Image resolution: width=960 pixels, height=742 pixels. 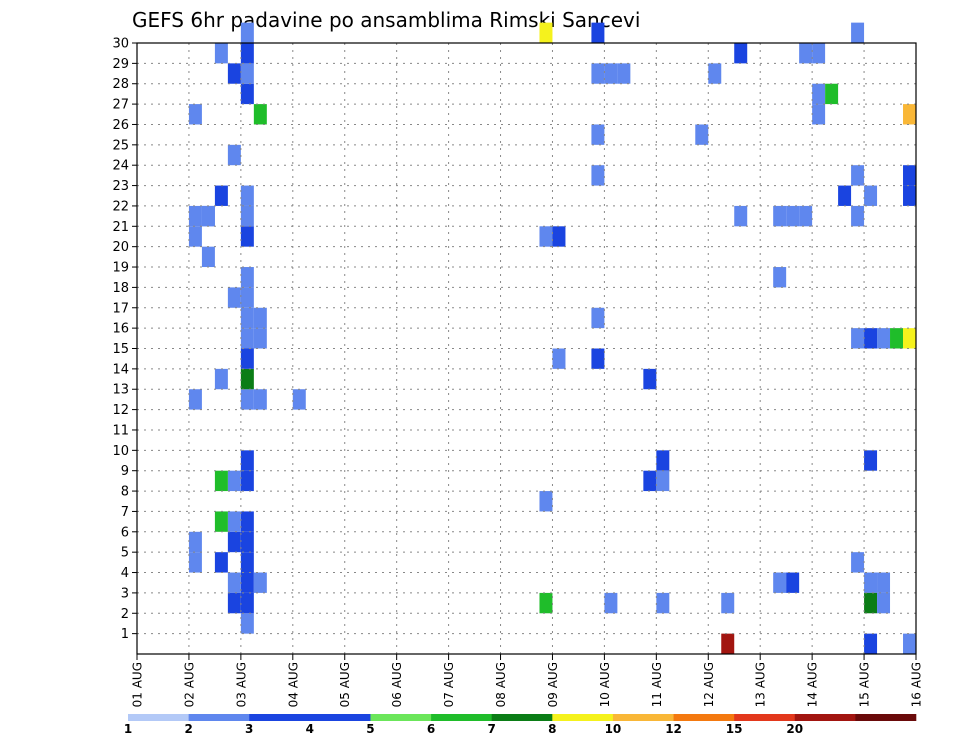 I want to click on colorbar-label: 5, so click(x=370, y=729).